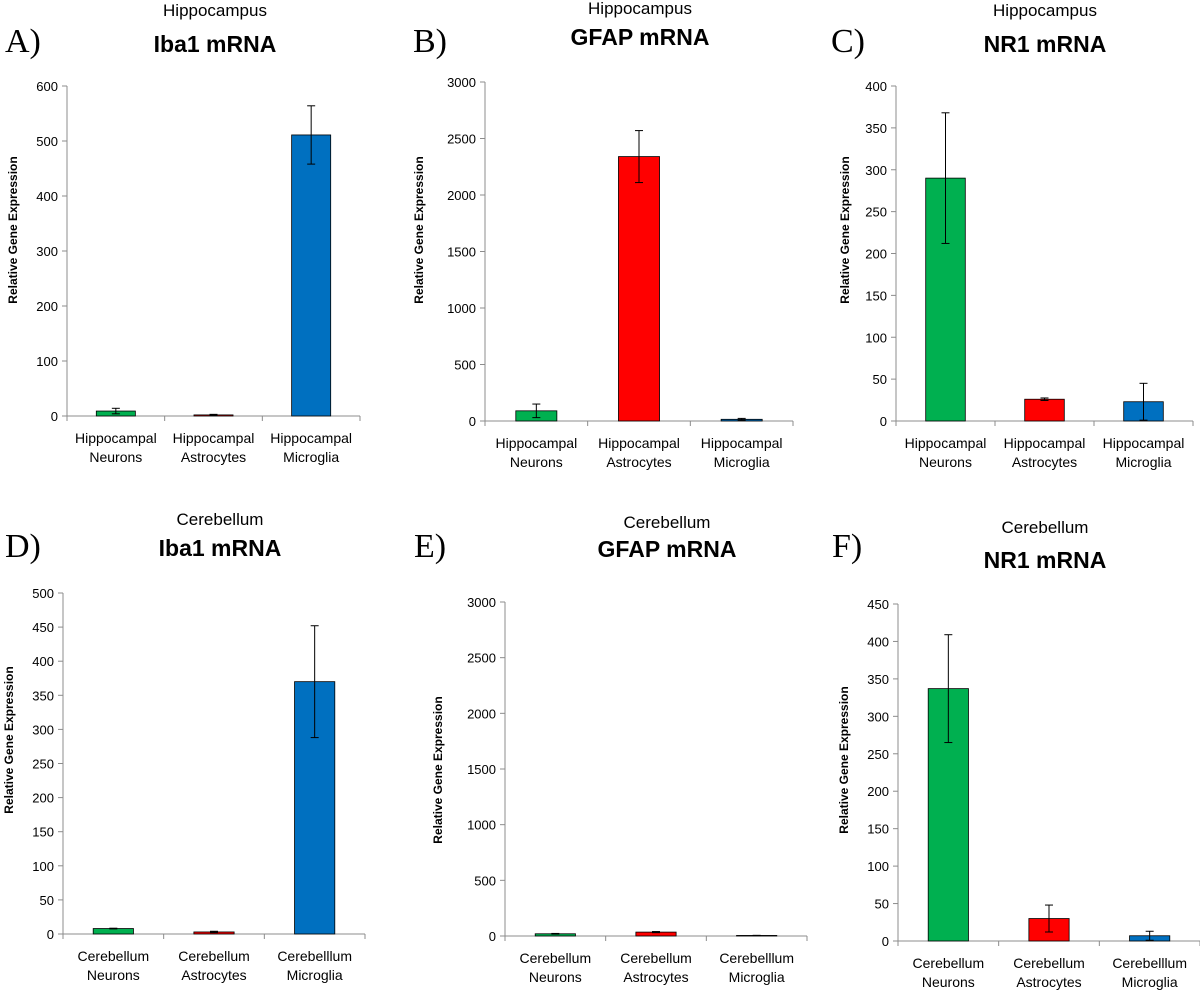 The height and width of the screenshot is (995, 1200). Describe the element at coordinates (481, 602) in the screenshot. I see `y-tick-label: 3000` at that location.